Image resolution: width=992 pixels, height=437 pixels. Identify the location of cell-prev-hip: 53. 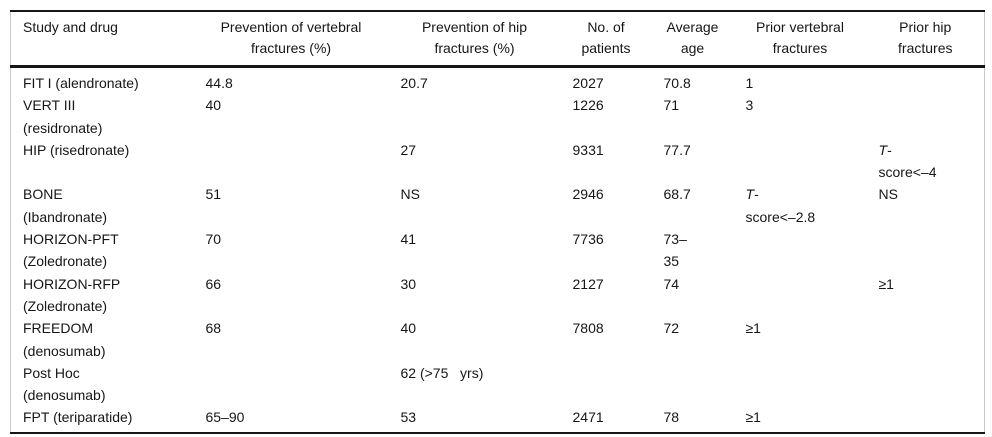
(408, 417).